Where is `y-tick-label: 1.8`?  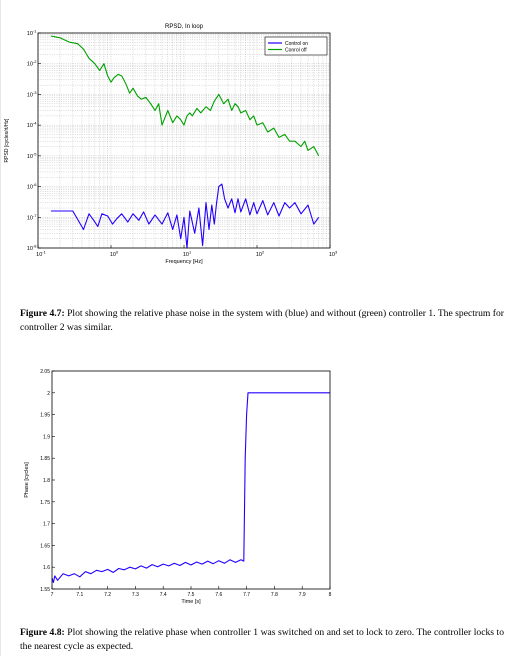 y-tick-label: 1.8 is located at coordinates (46, 481).